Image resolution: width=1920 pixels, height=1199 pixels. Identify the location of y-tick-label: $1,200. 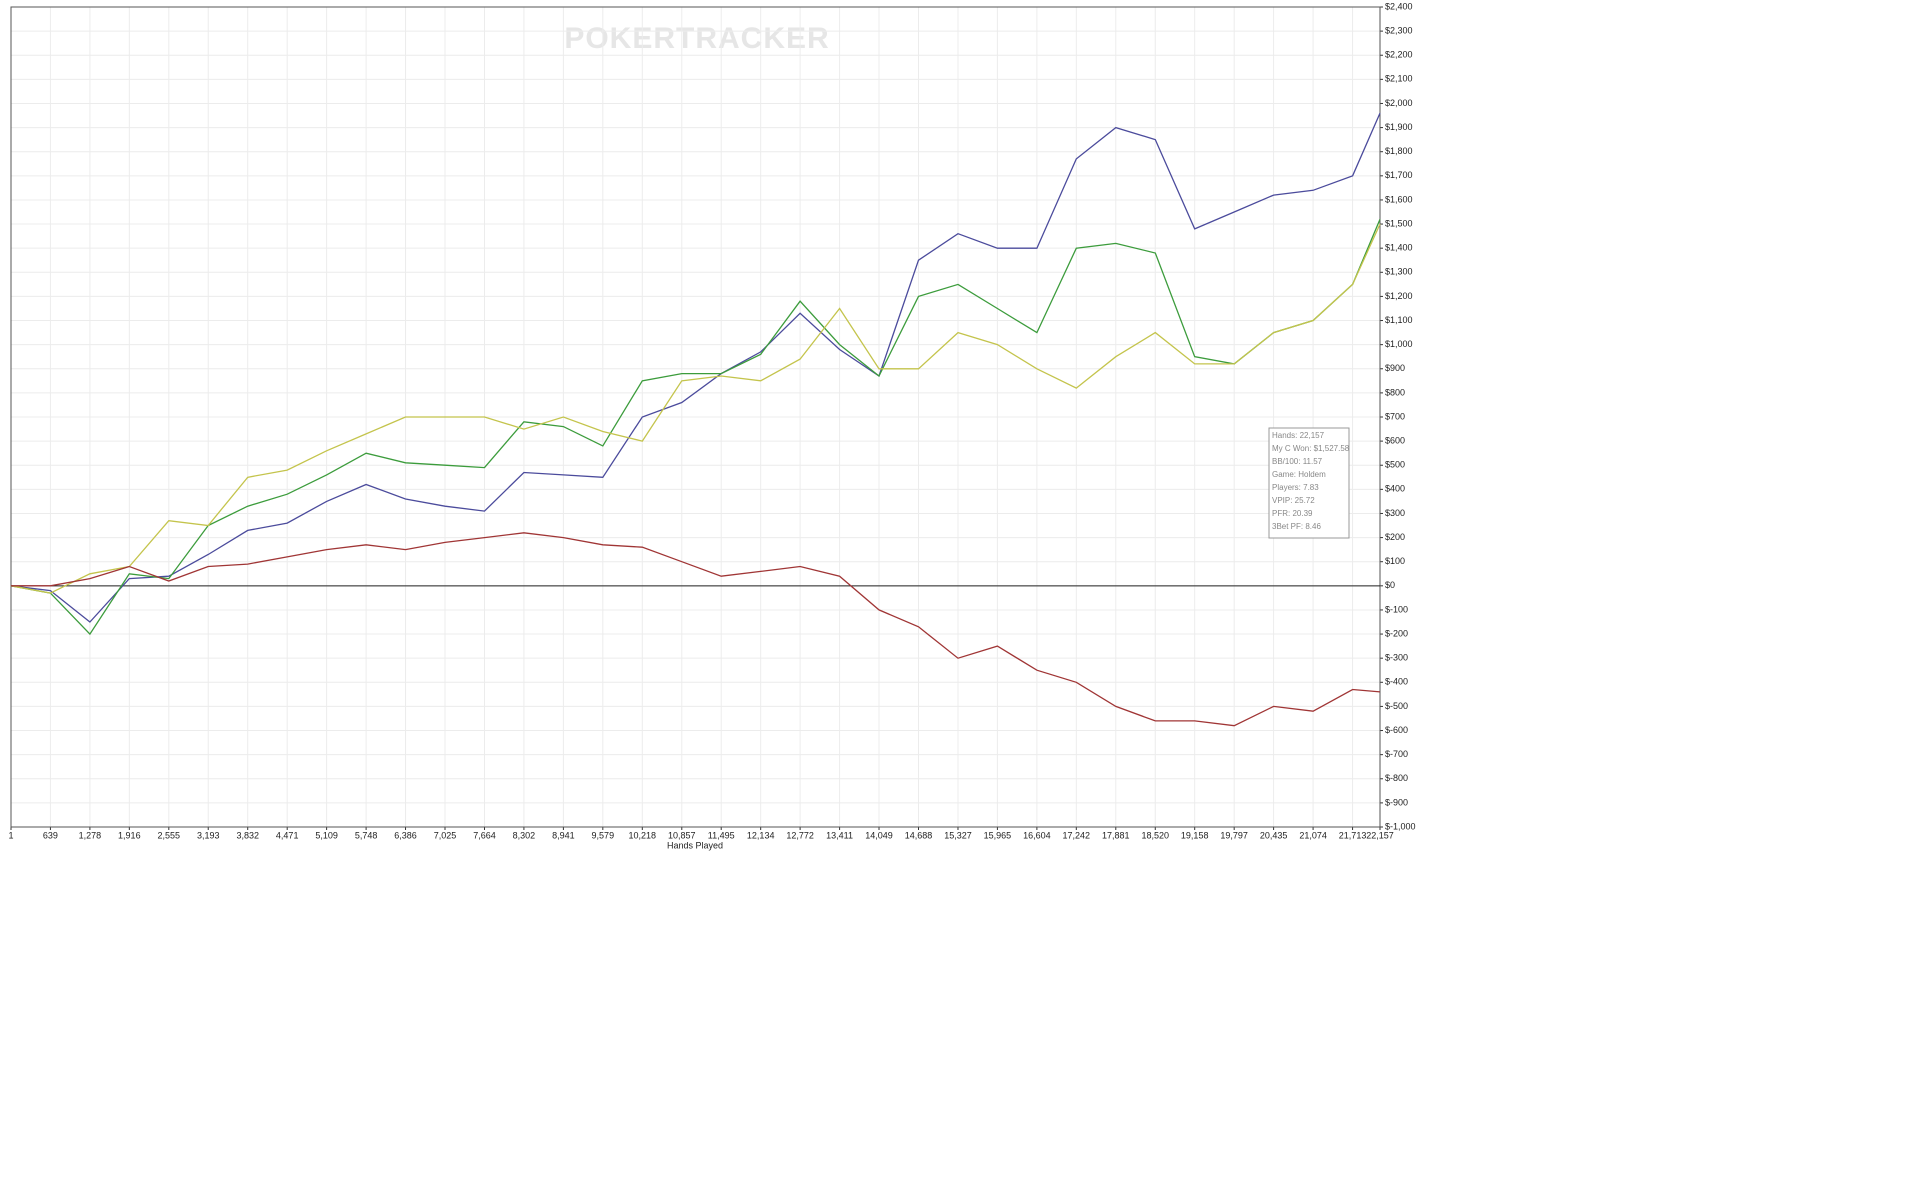
(1399, 296).